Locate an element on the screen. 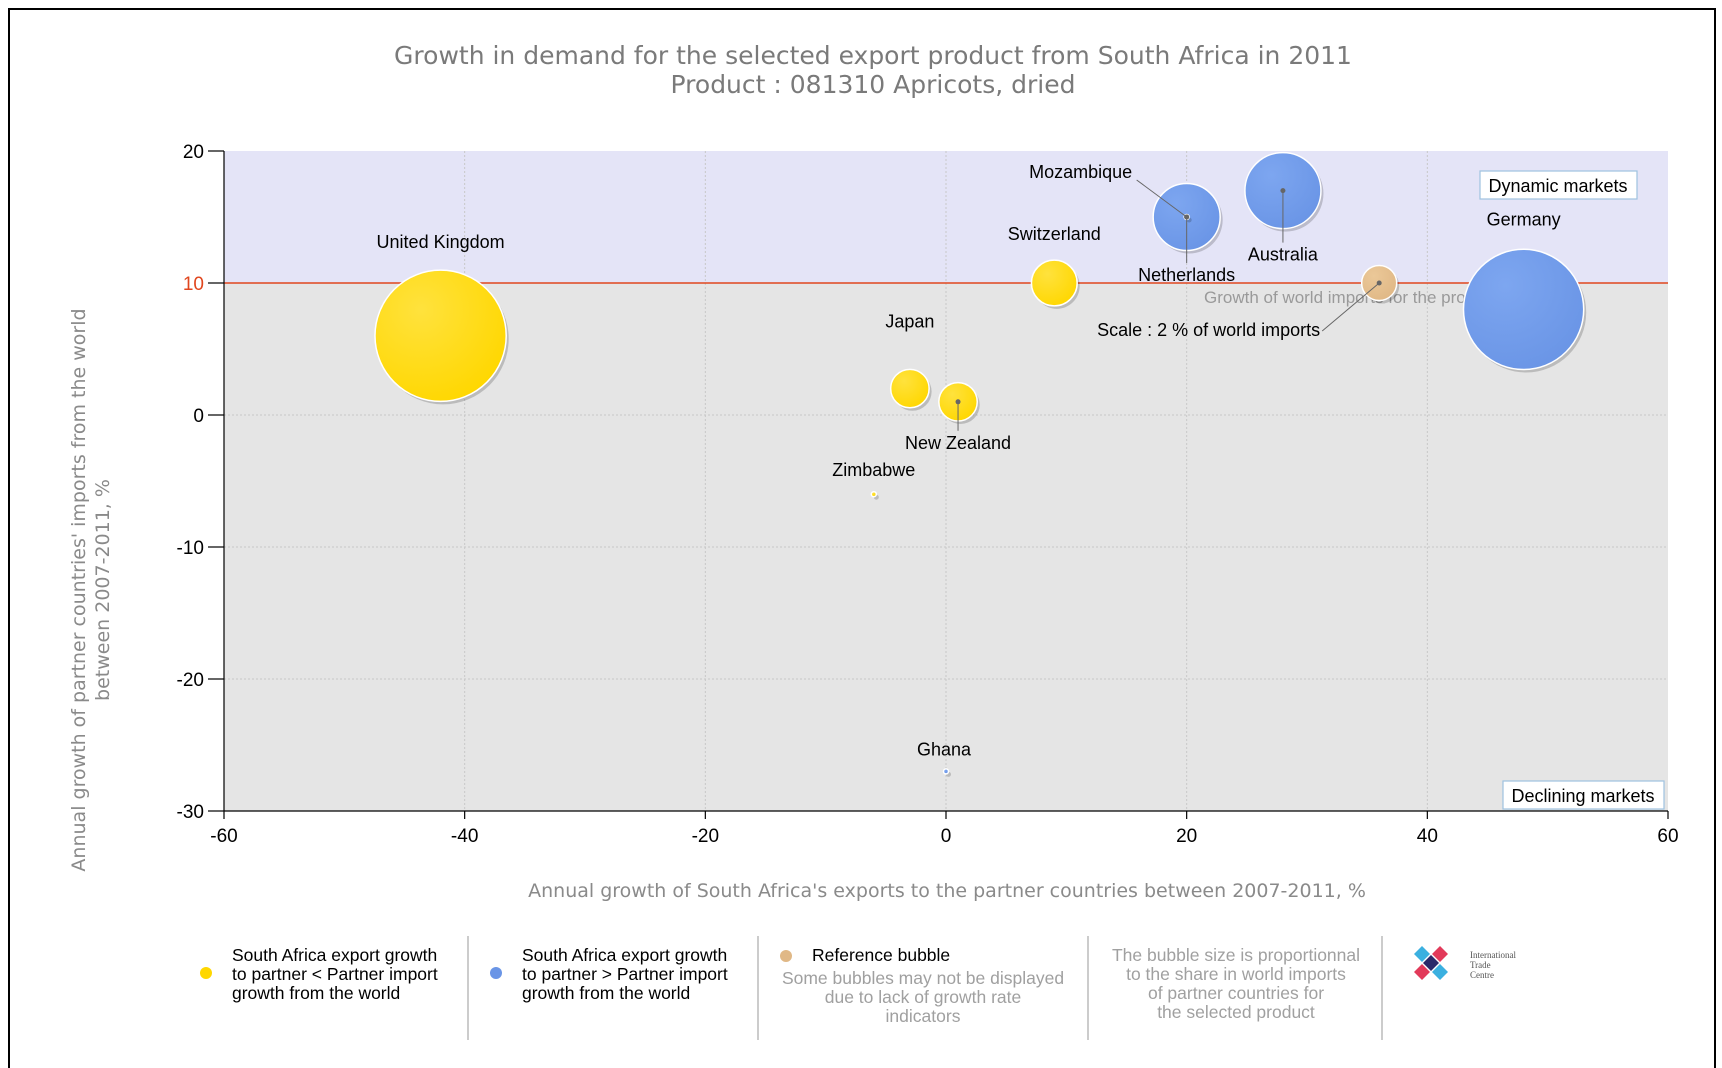  itc-logo-line2: Trade is located at coordinates (1480, 965).